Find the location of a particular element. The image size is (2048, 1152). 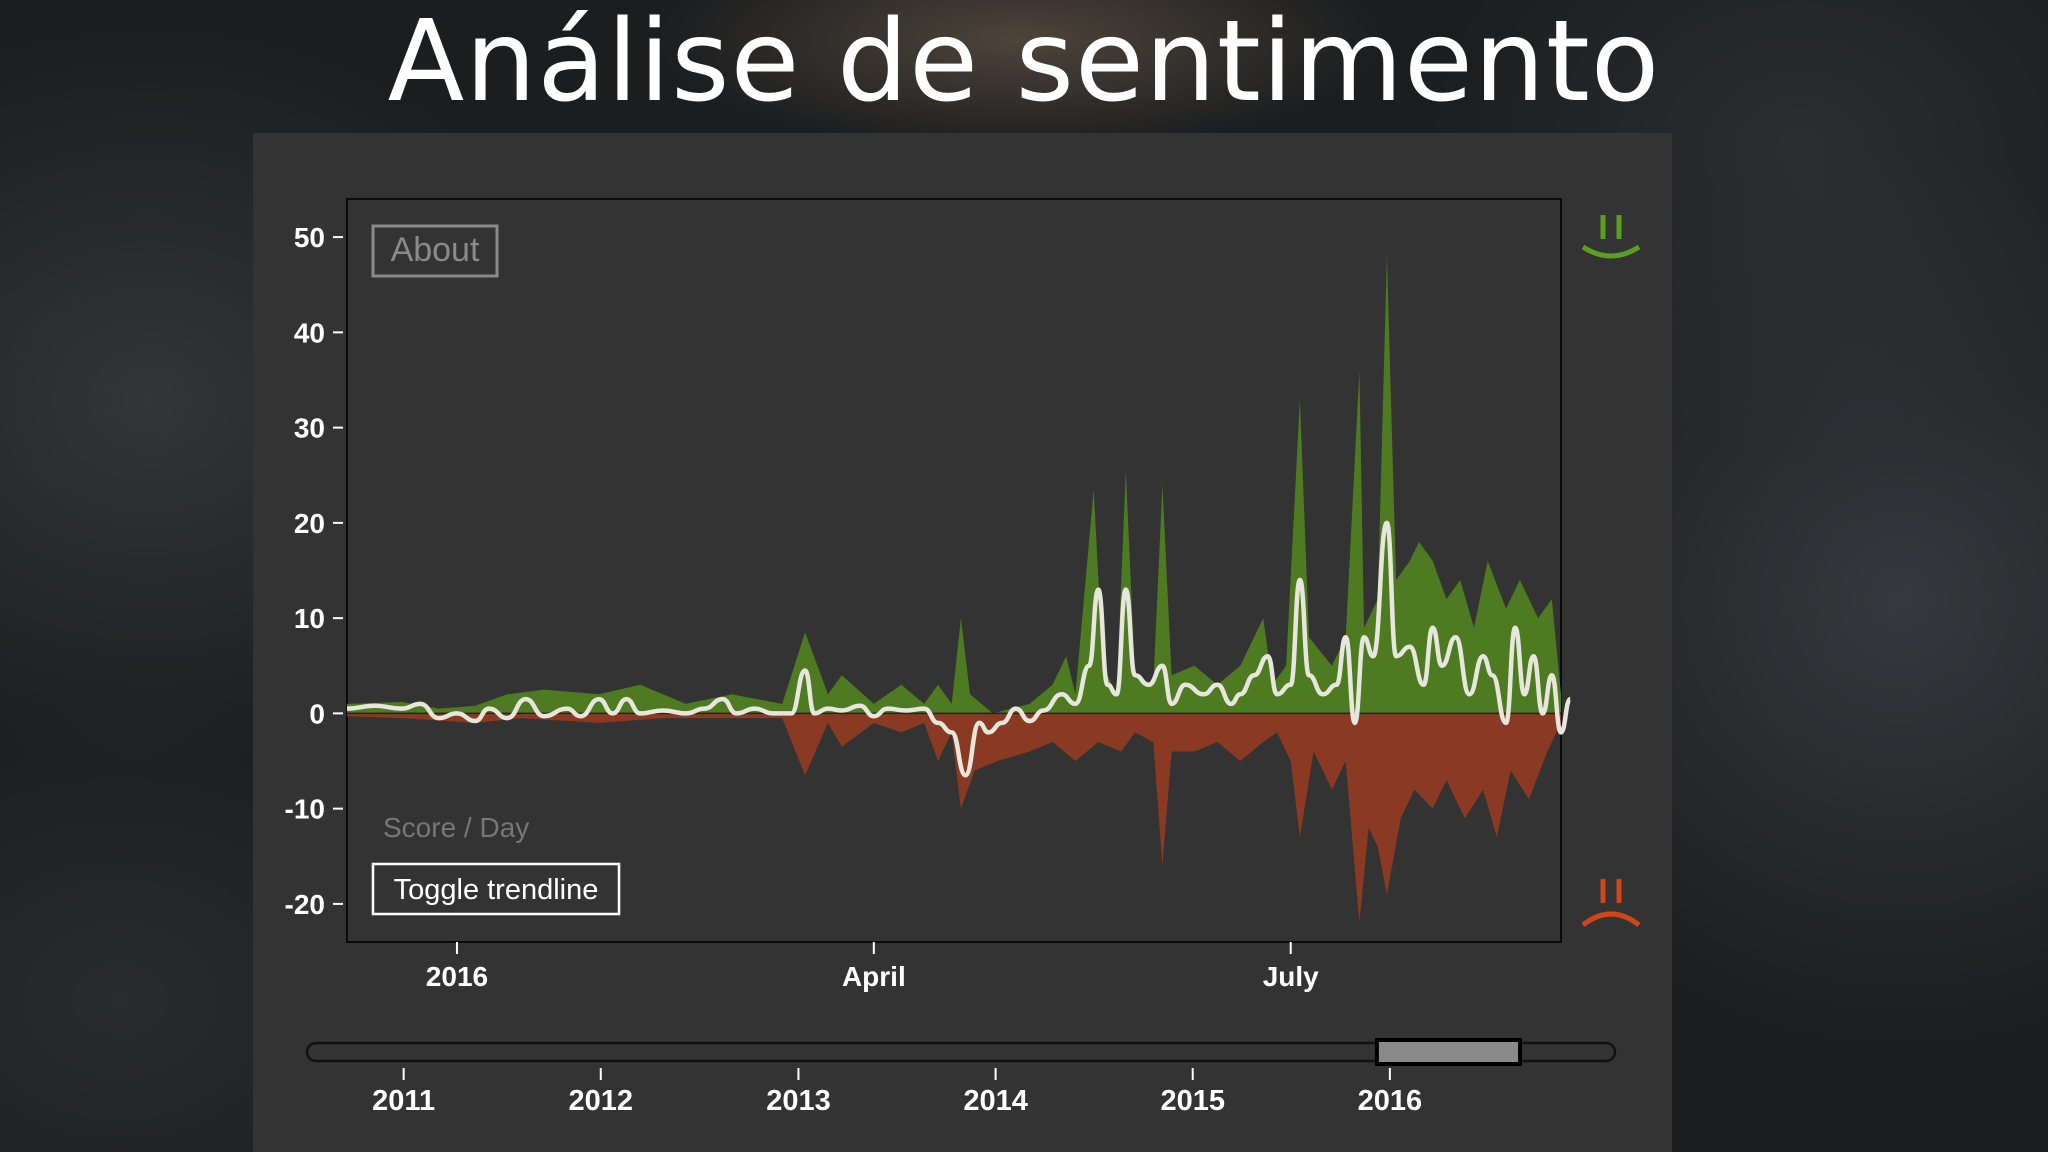

x-tick-label: April is located at coordinates (874, 976).